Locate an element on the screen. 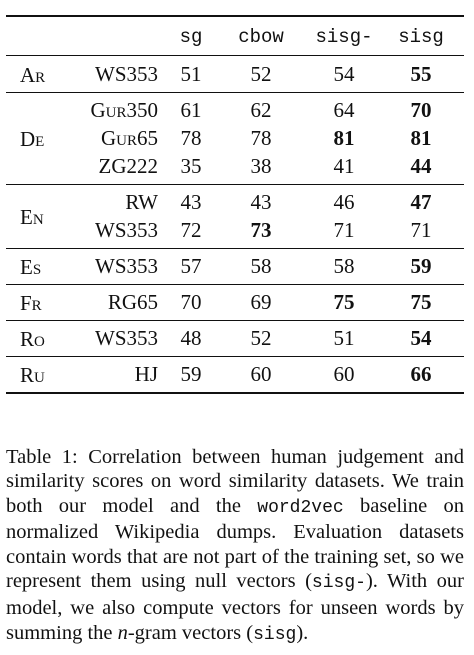  score-cell: 35 is located at coordinates (191, 166).